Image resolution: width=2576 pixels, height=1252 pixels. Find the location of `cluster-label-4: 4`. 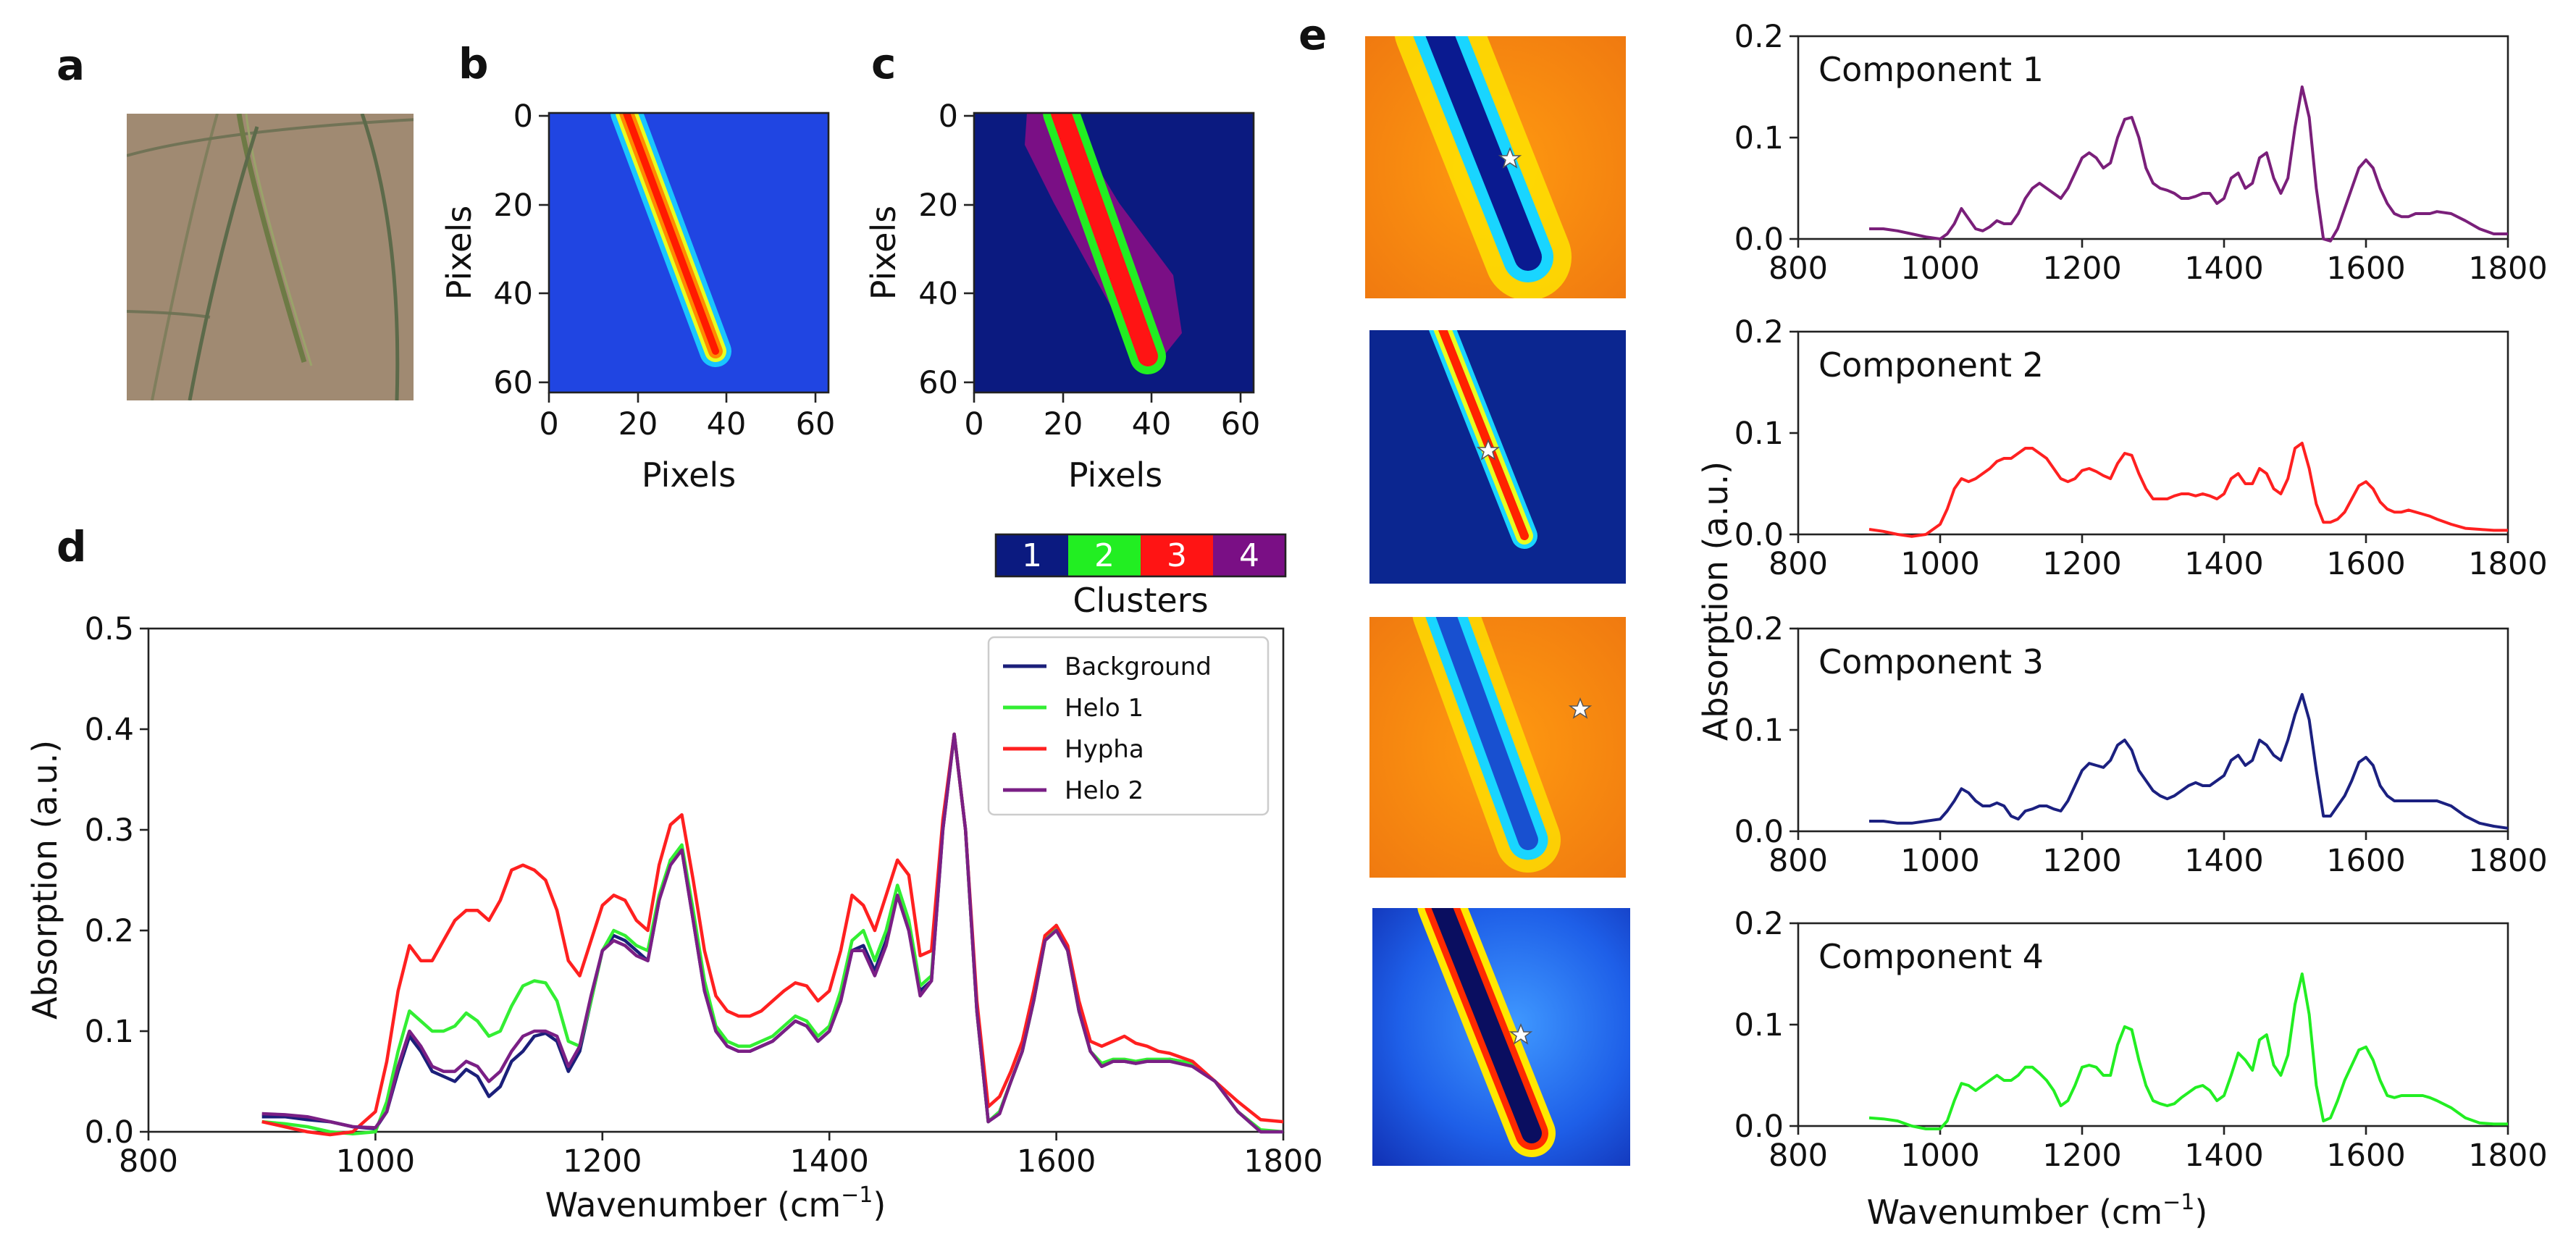

cluster-label-4: 4 is located at coordinates (1249, 555).